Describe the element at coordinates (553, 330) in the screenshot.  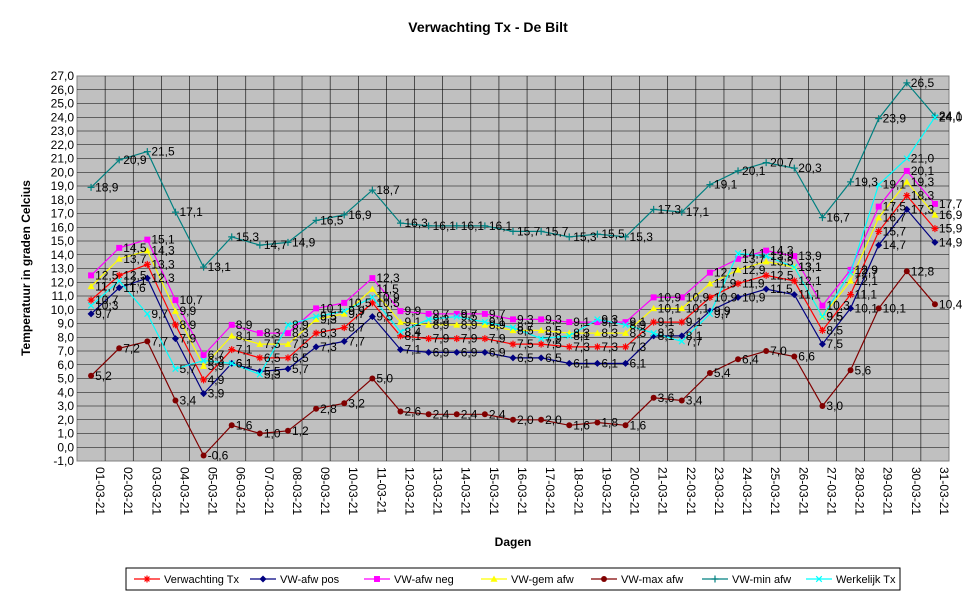
I see `data-label: 8,5` at that location.